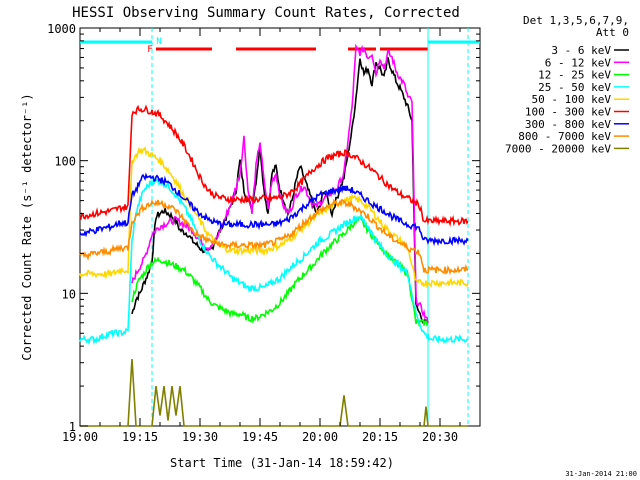 Image resolution: width=640 pixels, height=480 pixels. What do you see at coordinates (574, 75) in the screenshot?
I see `legend-entry-label: 12 - 25 keV` at bounding box center [574, 75].